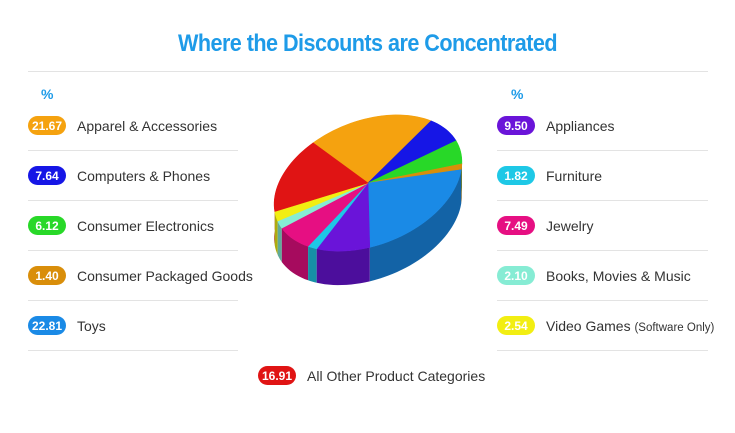 The image size is (735, 433). Describe the element at coordinates (516, 325) in the screenshot. I see `legend-value-badge: 2.54` at that location.